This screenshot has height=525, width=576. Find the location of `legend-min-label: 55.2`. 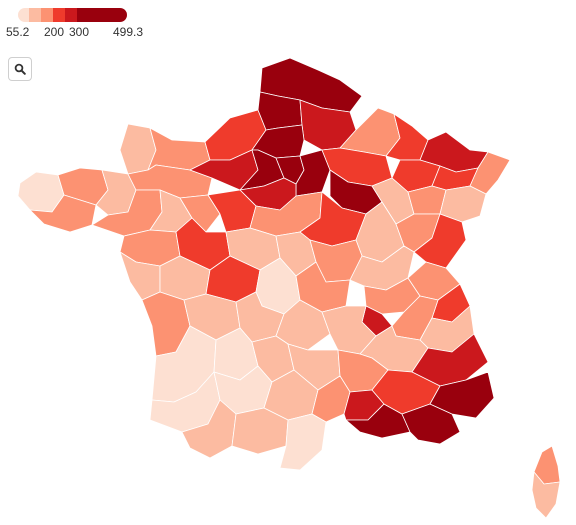

legend-min-label: 55.2 is located at coordinates (18, 32).